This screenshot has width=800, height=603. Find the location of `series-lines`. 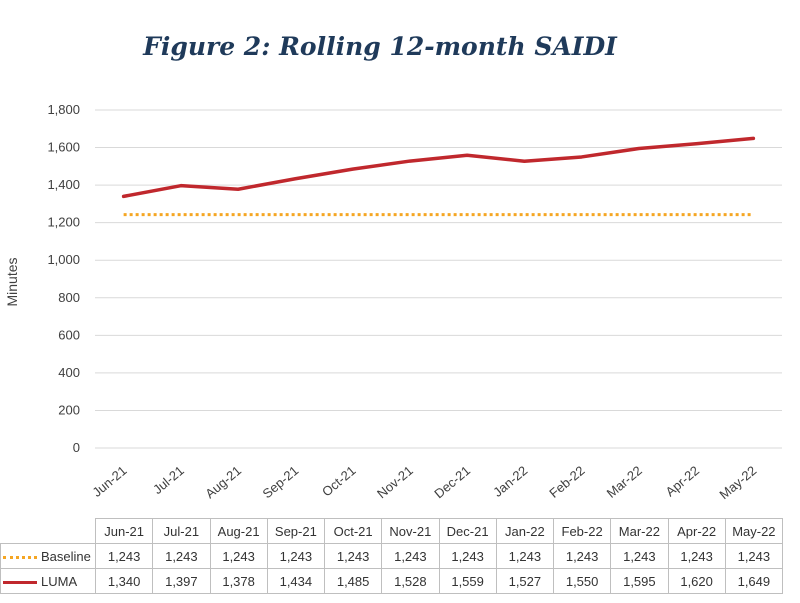

series-lines is located at coordinates (438, 176).